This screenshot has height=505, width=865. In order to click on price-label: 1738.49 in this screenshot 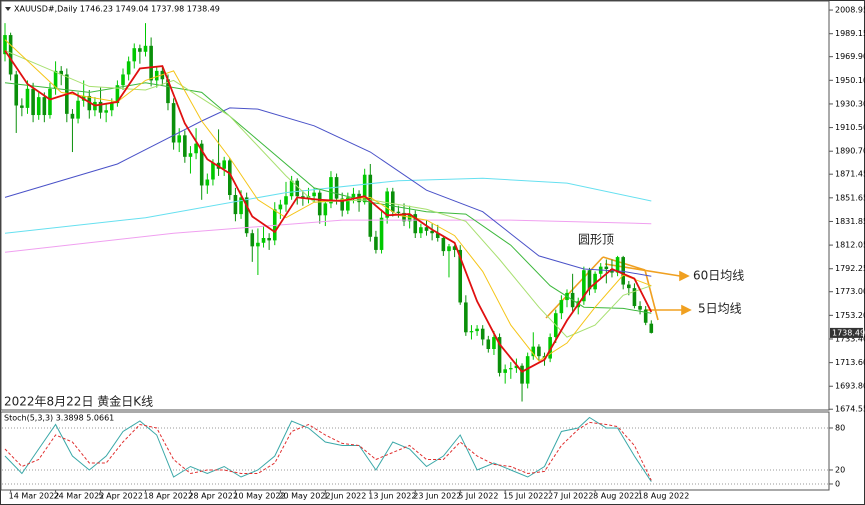, I will do `click(848, 332)`.